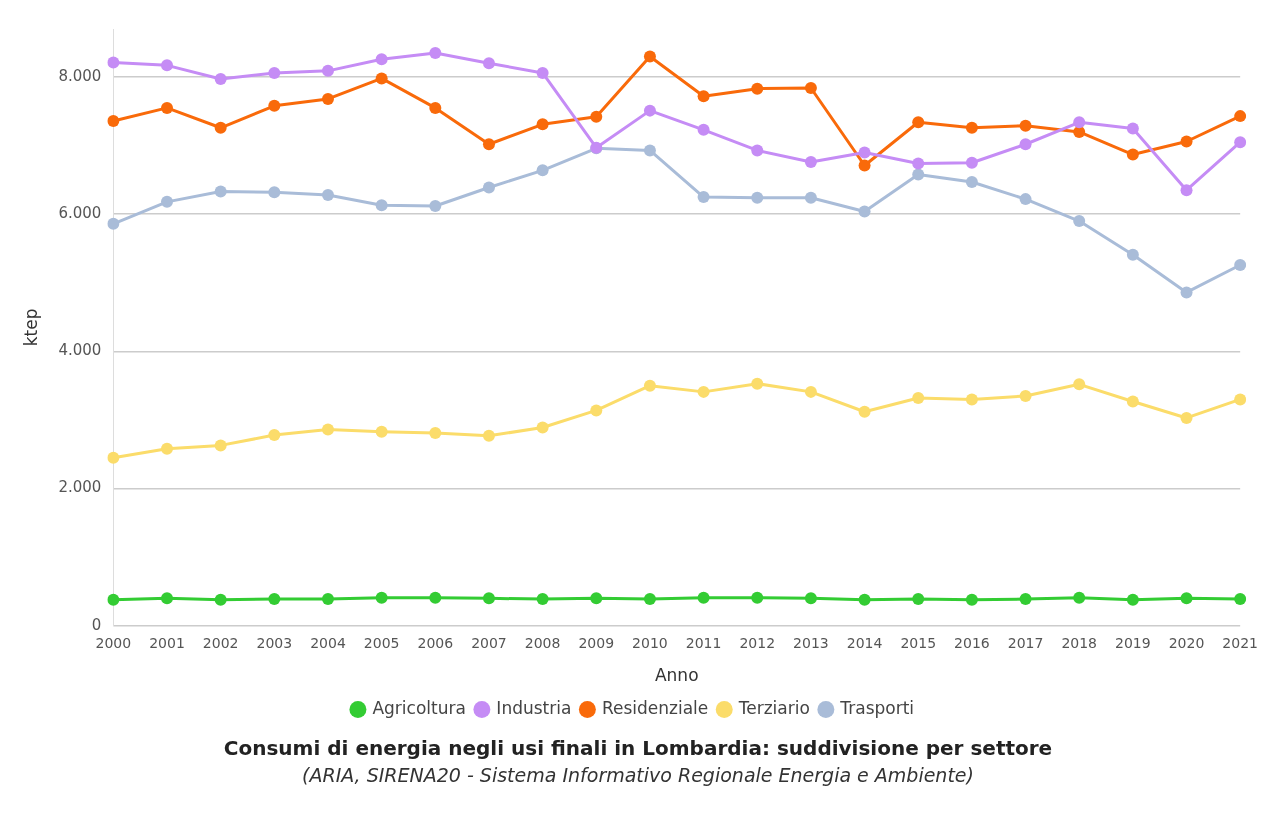 The width and height of the screenshot is (1279, 825). Describe the element at coordinates (328, 642) in the screenshot. I see `x-tick-label: 2004` at that location.